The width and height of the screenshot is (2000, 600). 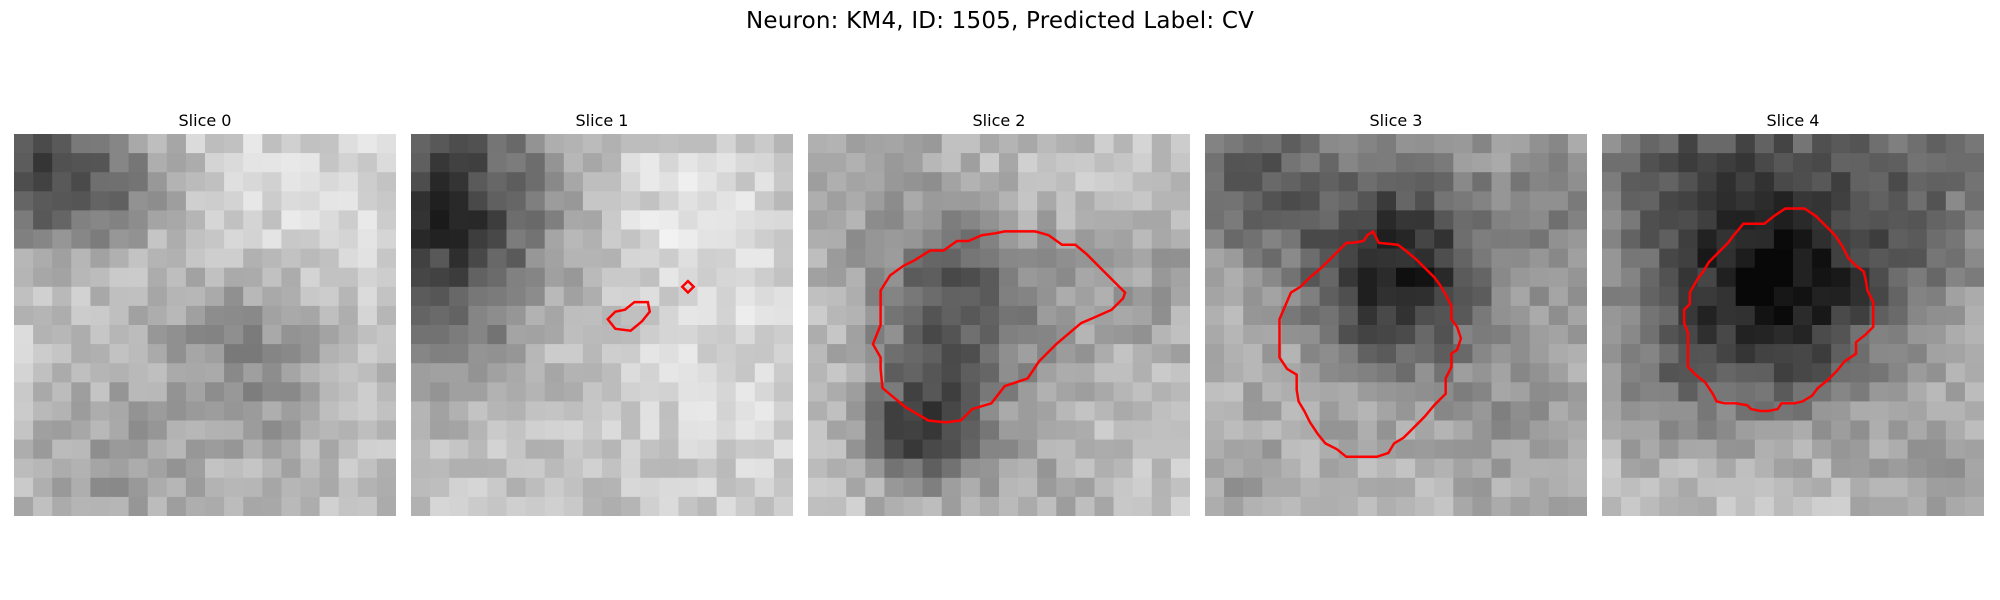 I want to click on slice-panel-4: Slice 4, so click(x=1793, y=314).